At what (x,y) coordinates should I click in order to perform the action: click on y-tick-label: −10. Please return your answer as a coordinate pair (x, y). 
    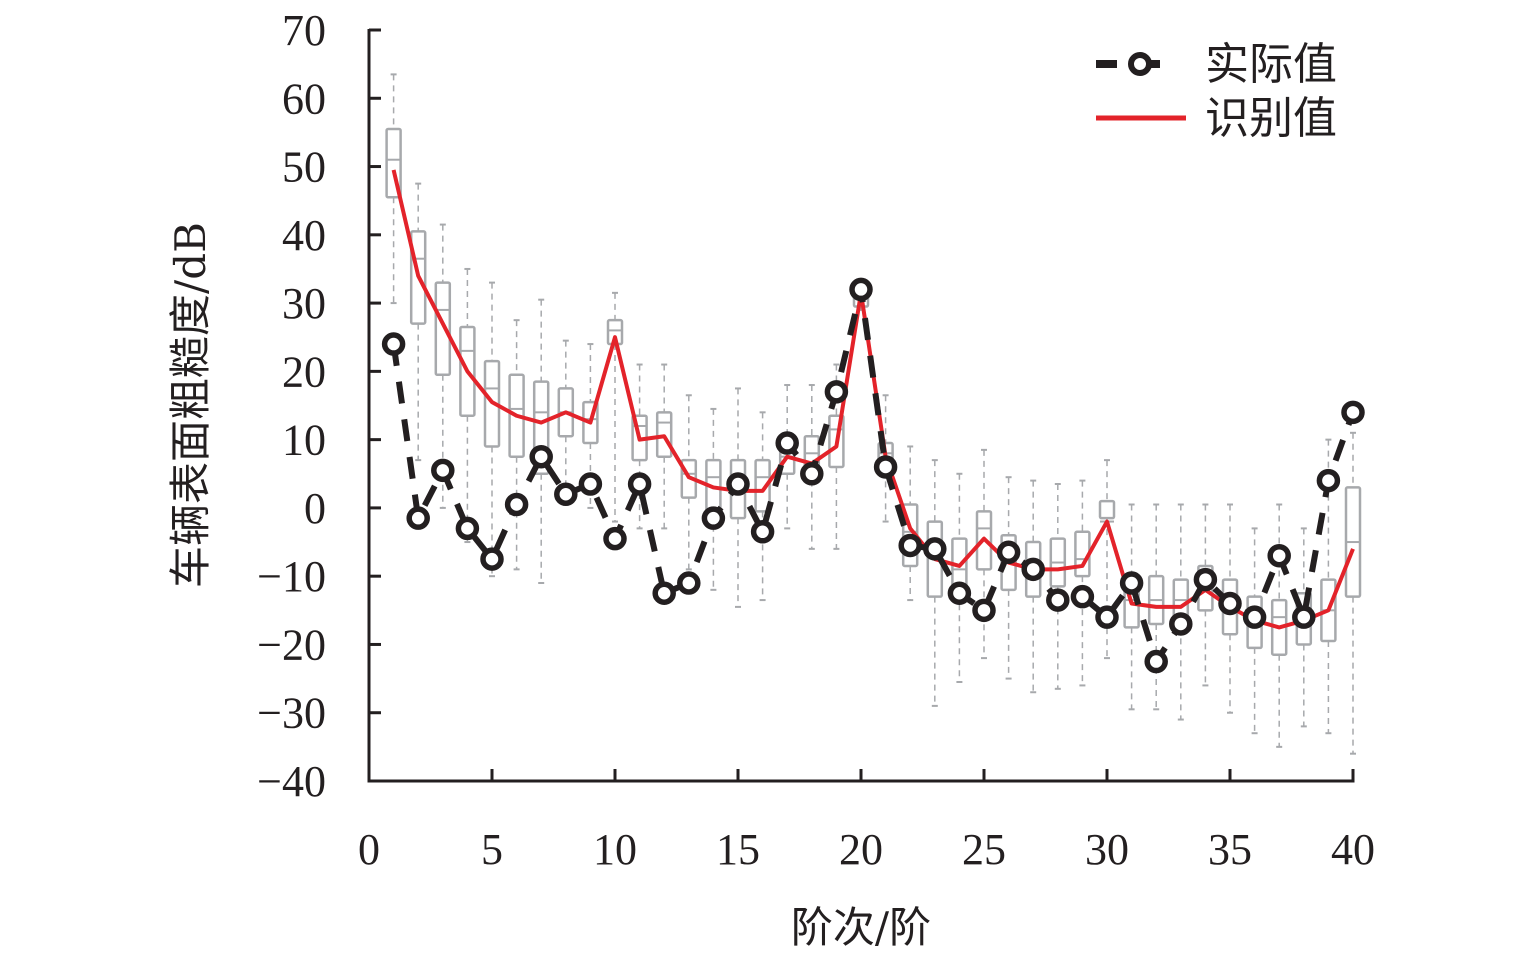
    Looking at the image, I should click on (291, 576).